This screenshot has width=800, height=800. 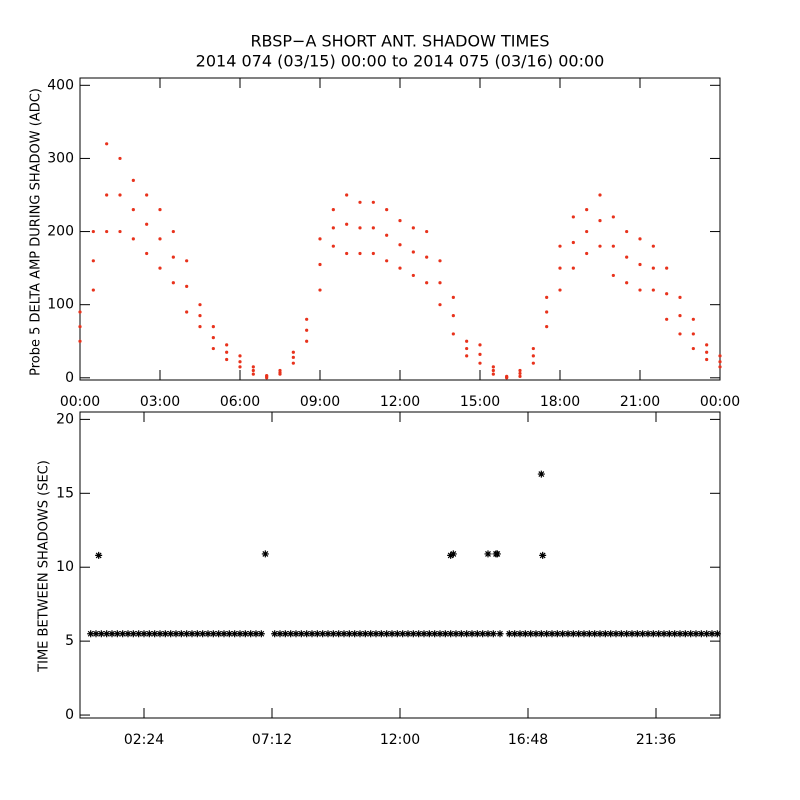 What do you see at coordinates (65, 419) in the screenshot?
I see `y-tick-label: 20` at bounding box center [65, 419].